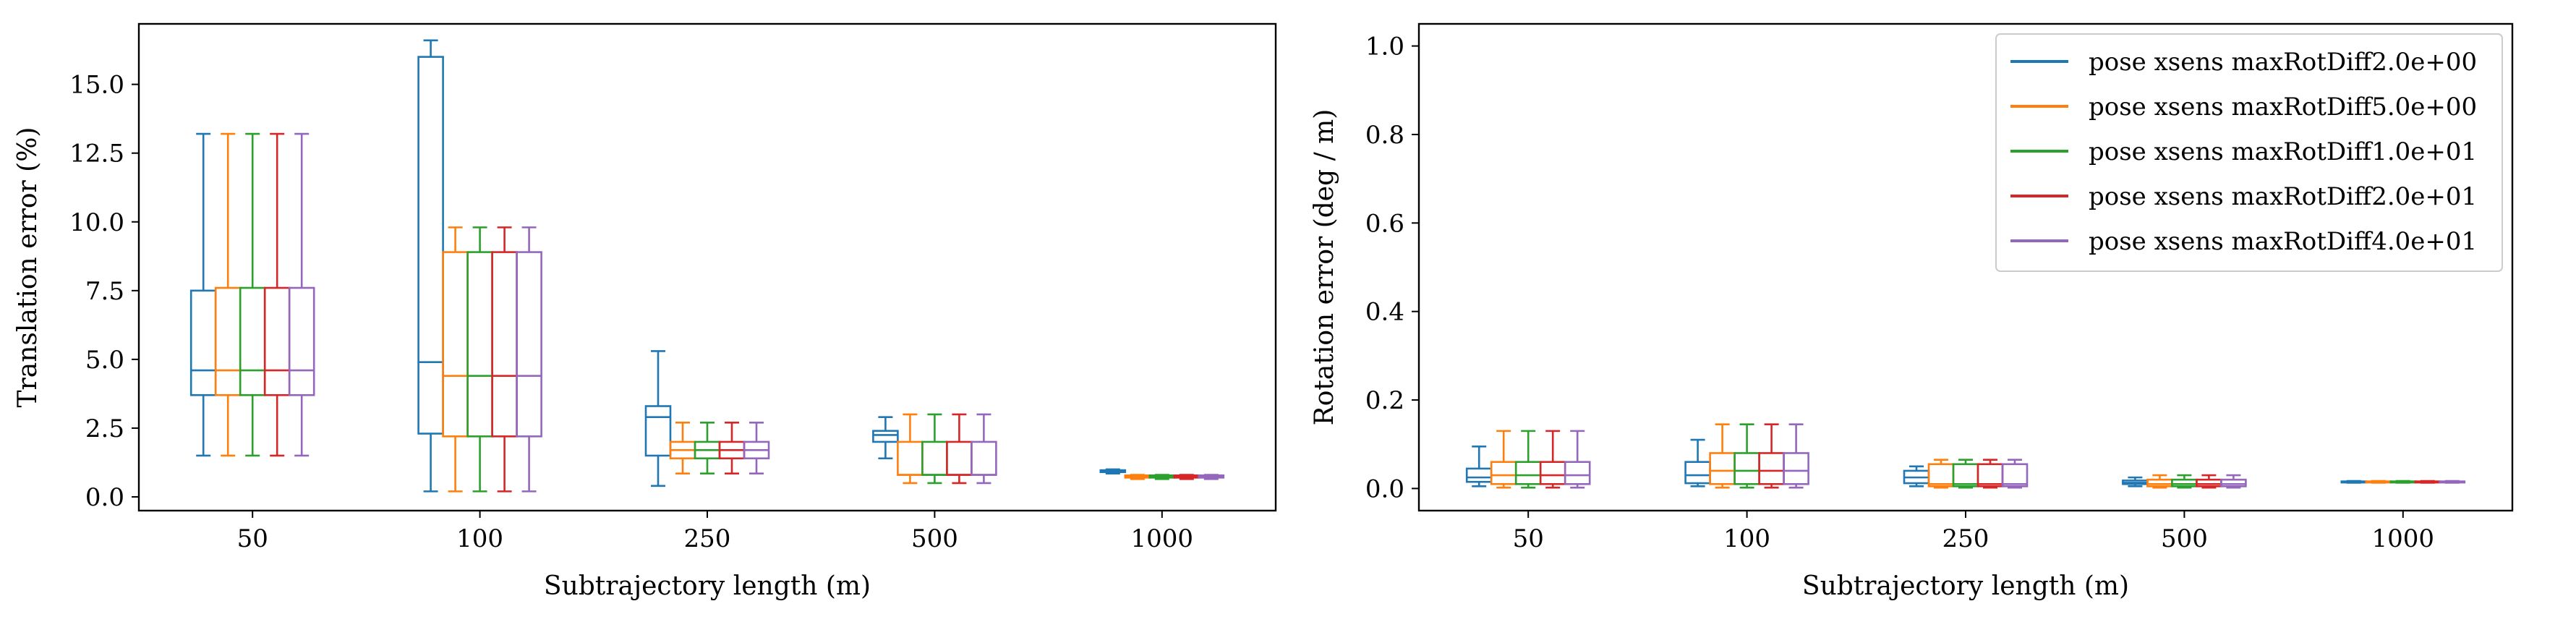 The height and width of the screenshot is (622, 2576). What do you see at coordinates (105, 360) in the screenshot?
I see `y-tick-label: 5.0` at bounding box center [105, 360].